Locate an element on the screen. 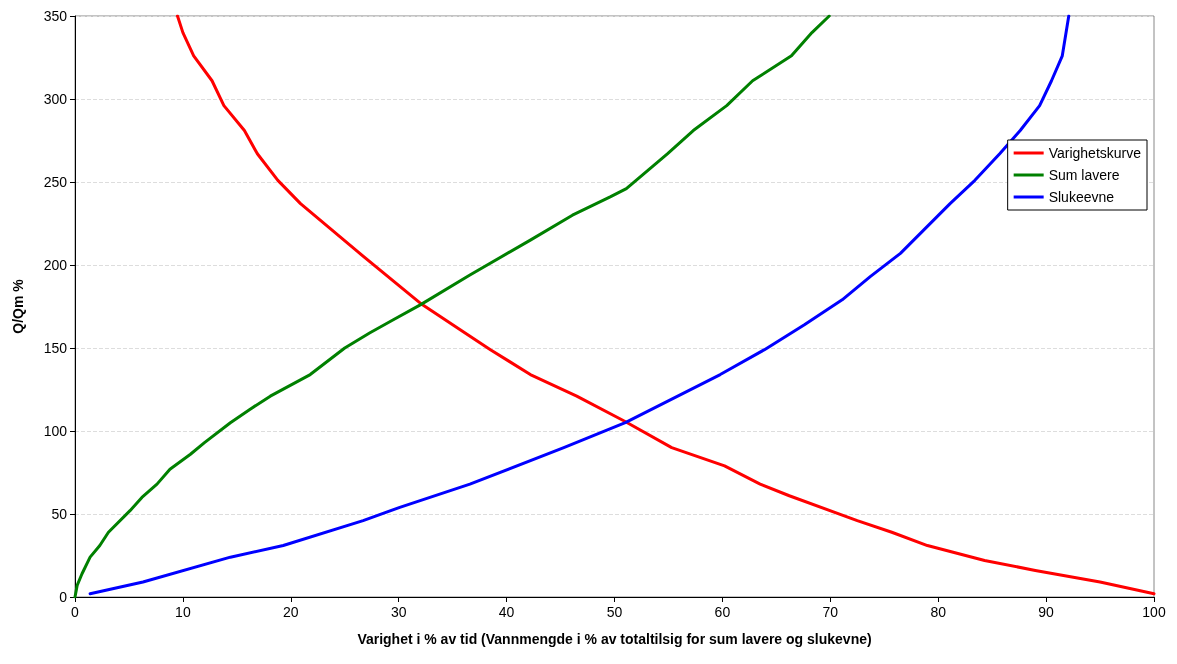  legend-label: Varighetskurve is located at coordinates (1095, 153).